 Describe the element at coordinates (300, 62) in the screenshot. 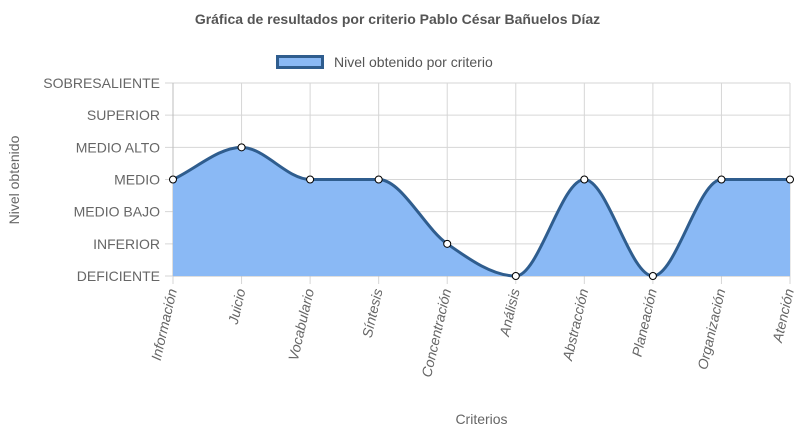

I see `legend-swatch` at that location.